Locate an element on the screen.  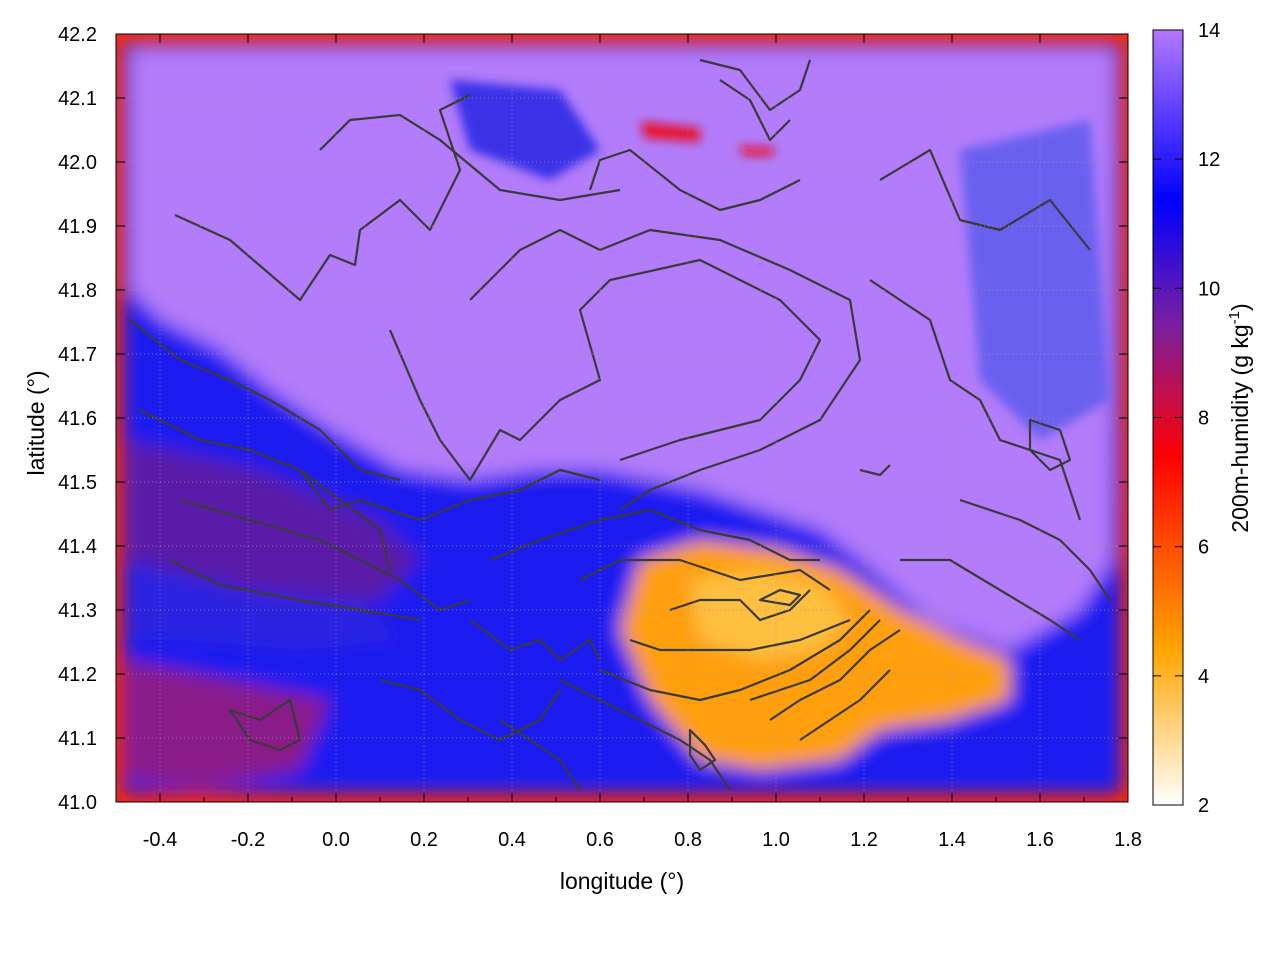
x-tick-label: 0.0 is located at coordinates (336, 840).